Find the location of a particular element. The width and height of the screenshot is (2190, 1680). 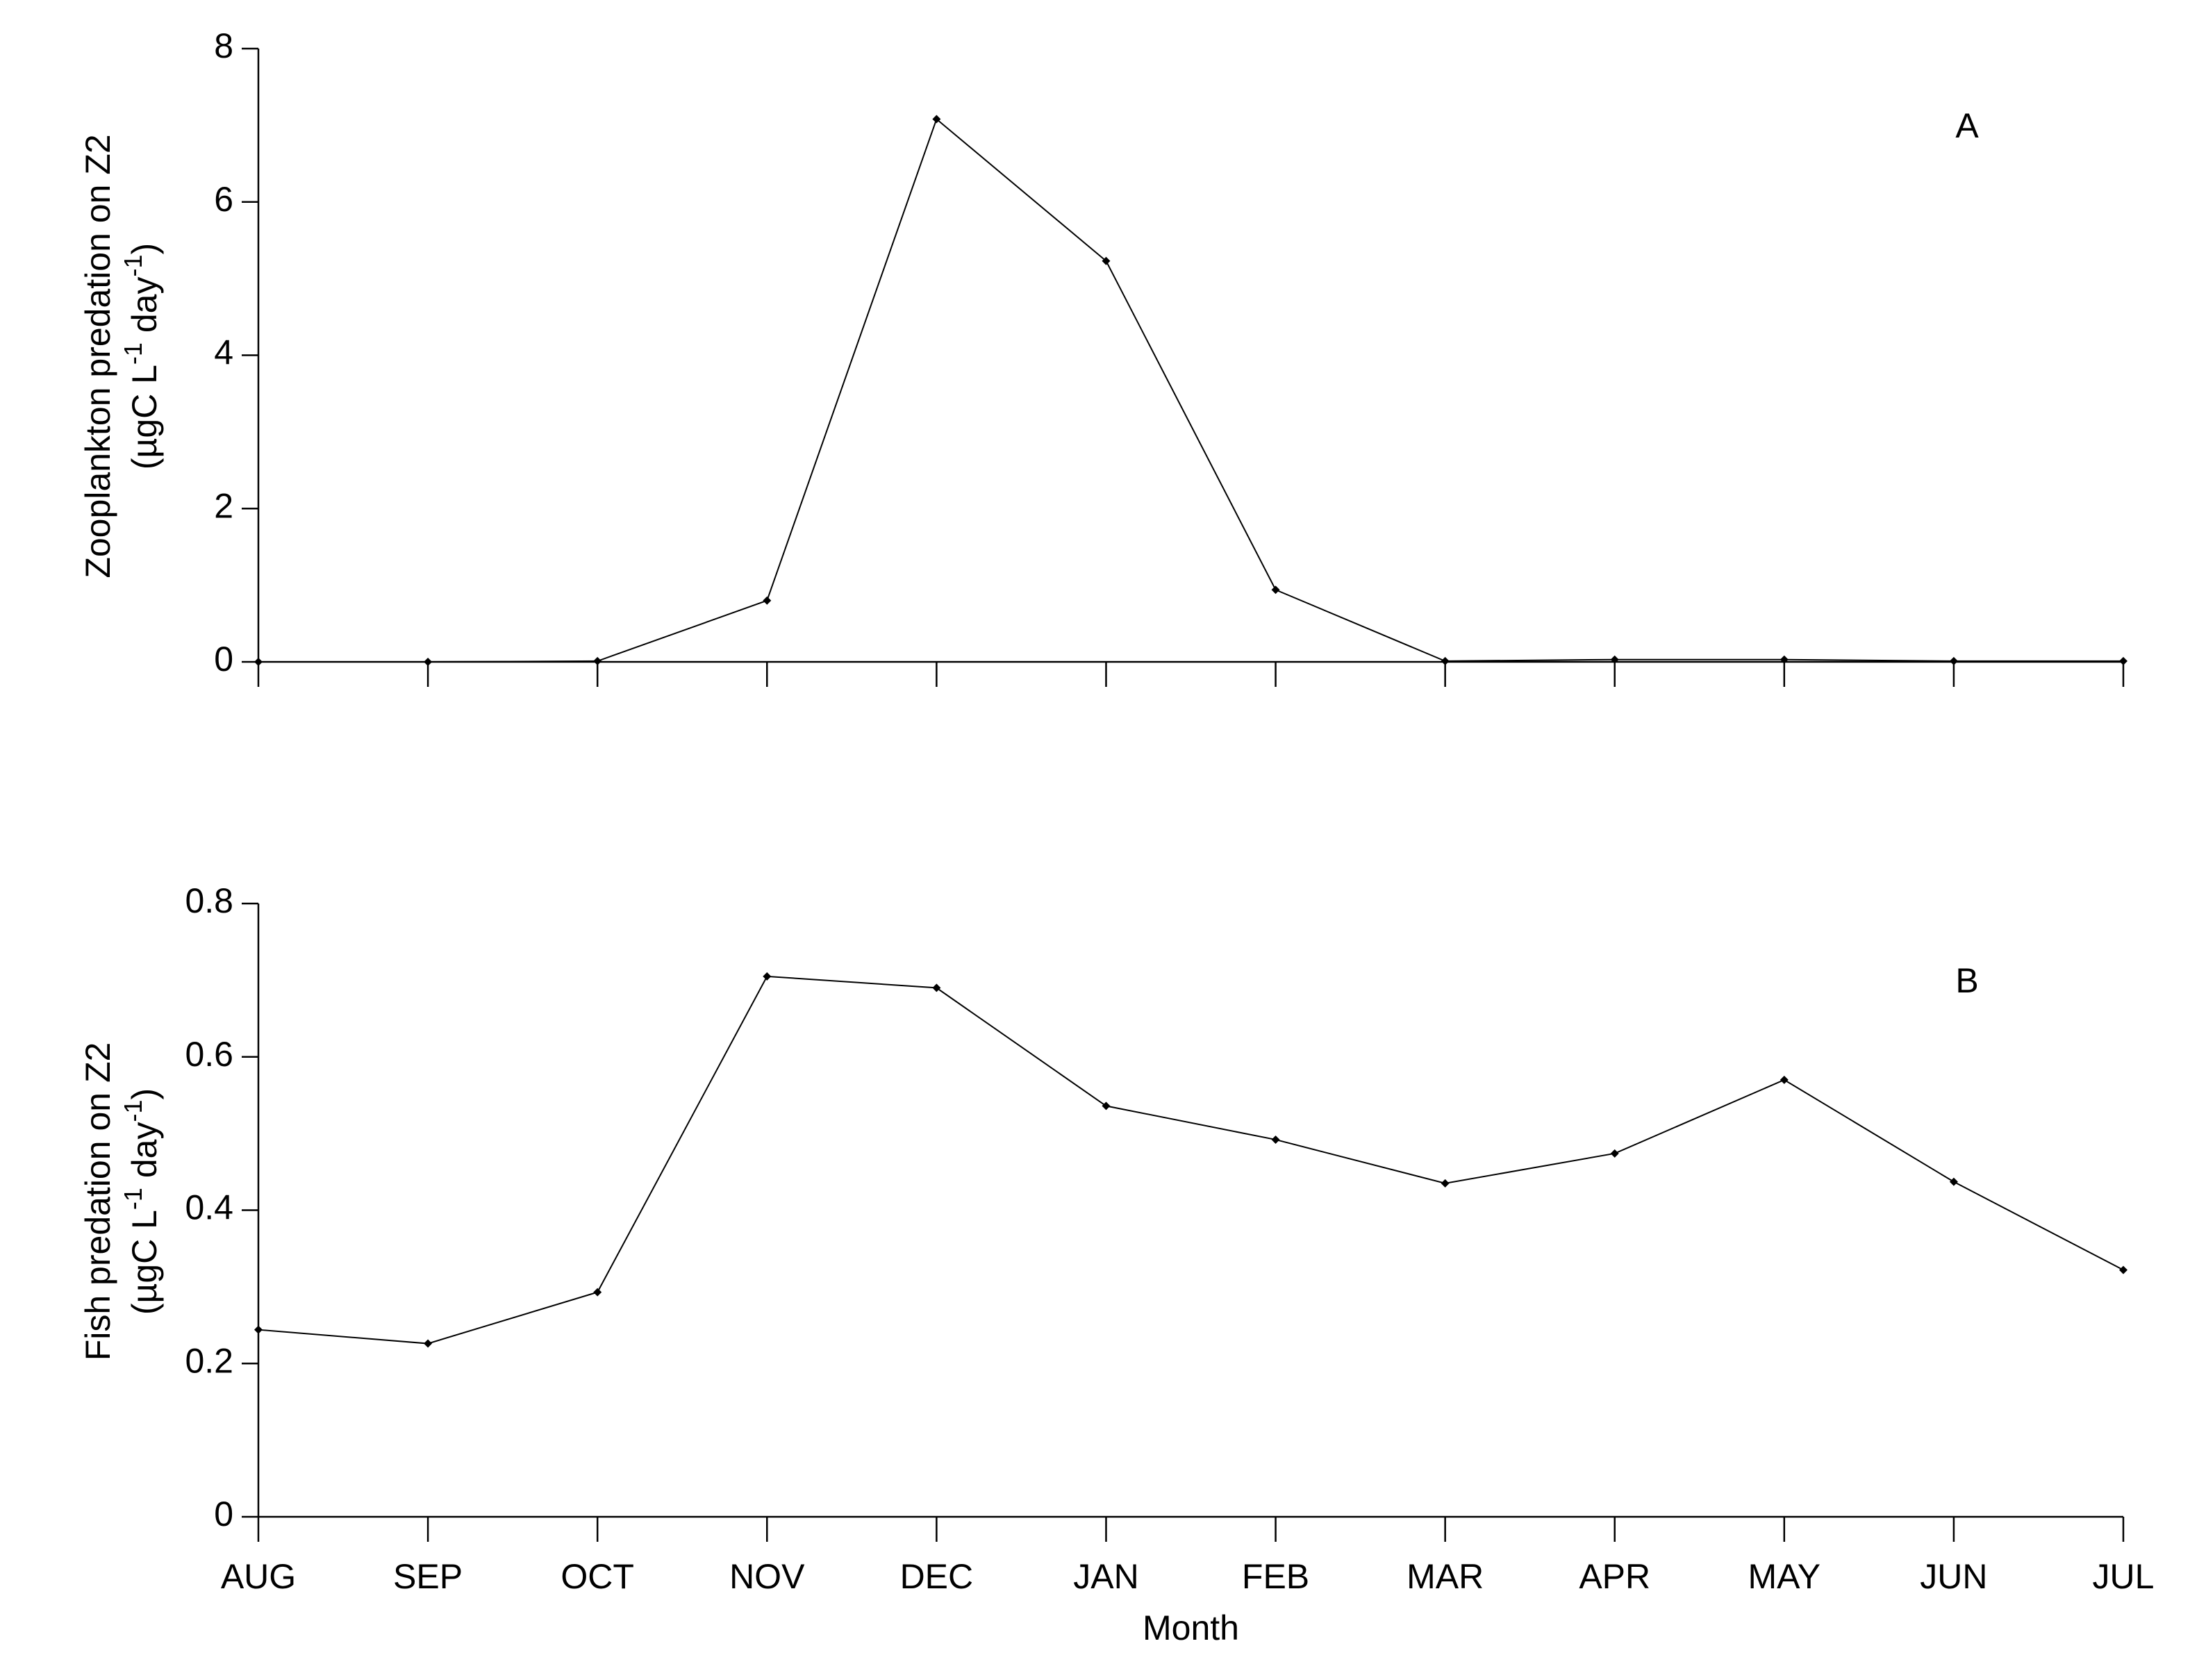

x-tick-label: SEP is located at coordinates (428, 1576).